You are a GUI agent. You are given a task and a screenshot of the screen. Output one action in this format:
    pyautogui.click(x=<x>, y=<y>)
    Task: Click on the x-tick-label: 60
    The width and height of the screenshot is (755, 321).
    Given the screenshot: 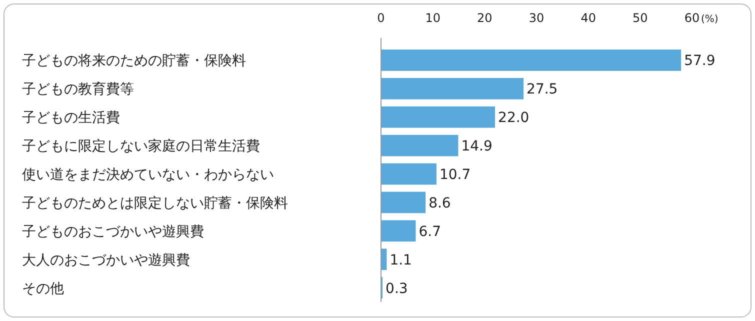 What is the action you would take?
    pyautogui.click(x=692, y=18)
    